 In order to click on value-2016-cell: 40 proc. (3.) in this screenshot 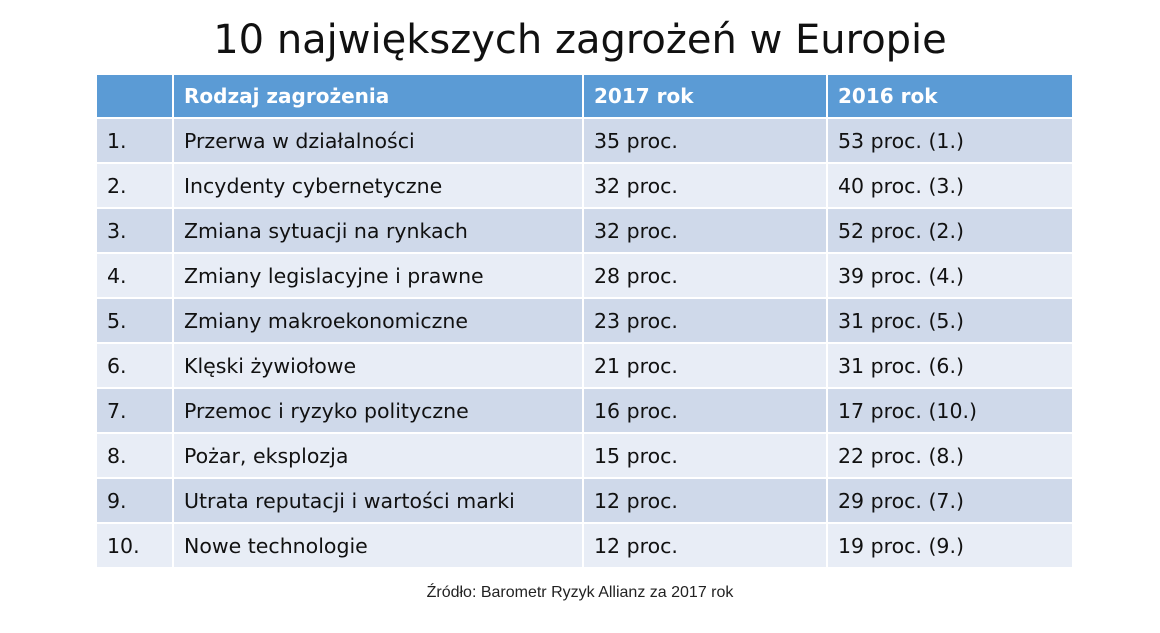, I will do `click(950, 185)`.